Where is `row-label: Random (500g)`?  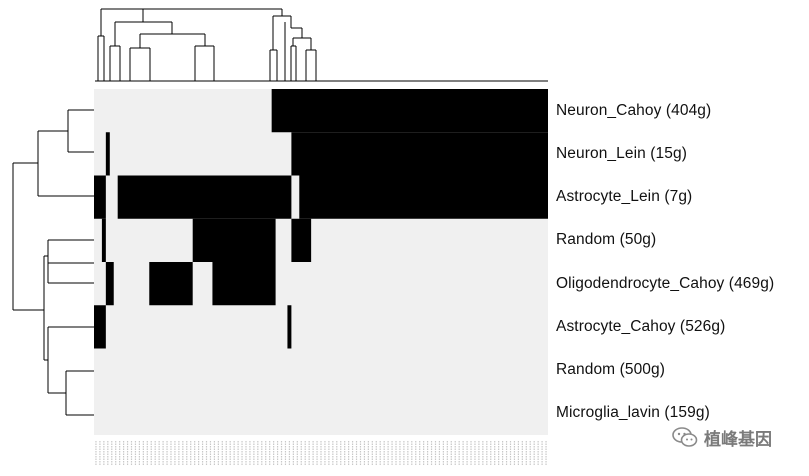
row-label: Random (500g) is located at coordinates (610, 370).